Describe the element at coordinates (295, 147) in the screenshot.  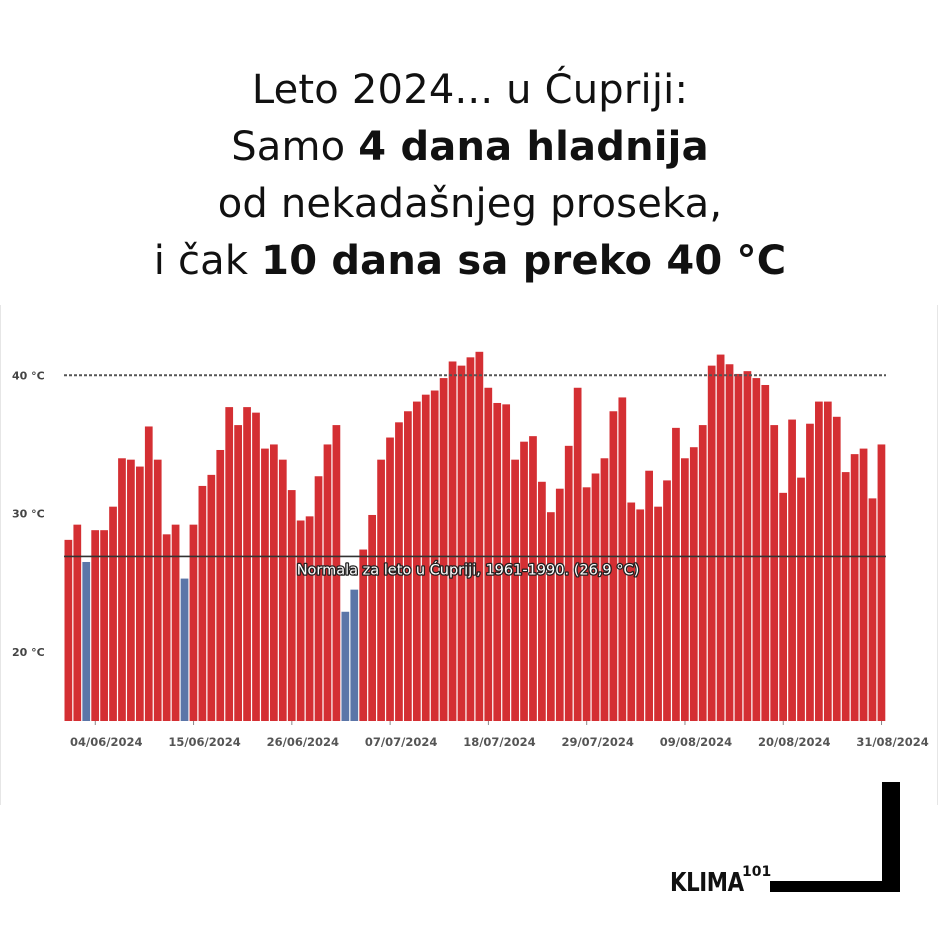
I see `headline-line-2-plain: Samo` at that location.